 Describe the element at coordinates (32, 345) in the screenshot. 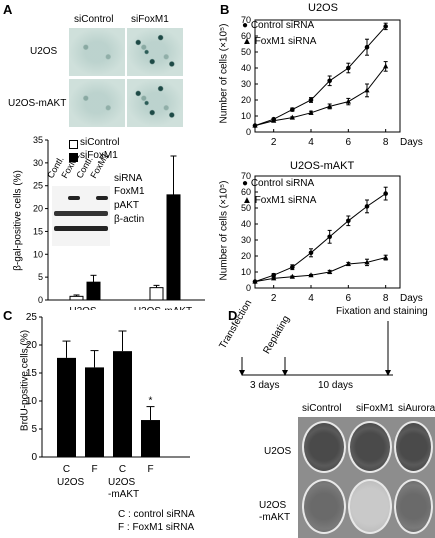

I see `chart-c-ytick-label: 20` at that location.